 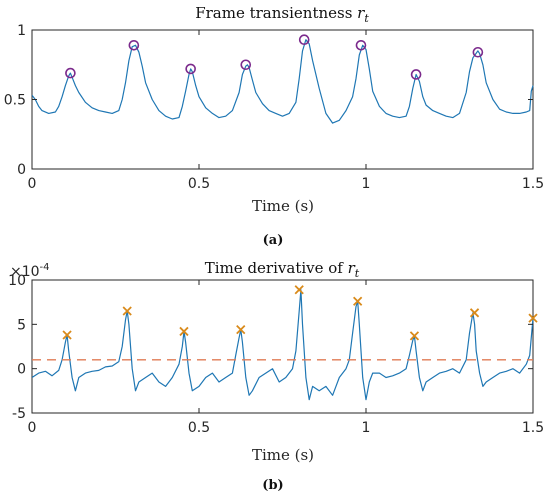 What do you see at coordinates (199, 428) in the screenshot?
I see `panel-b-x-tick-label: 0.5` at bounding box center [199, 428].